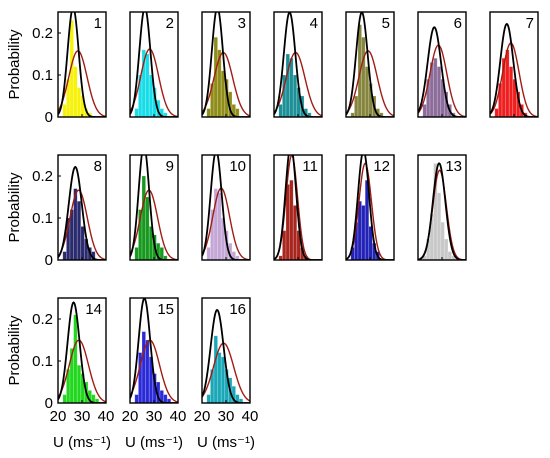  I want to click on panel-number: 8, so click(98, 166).